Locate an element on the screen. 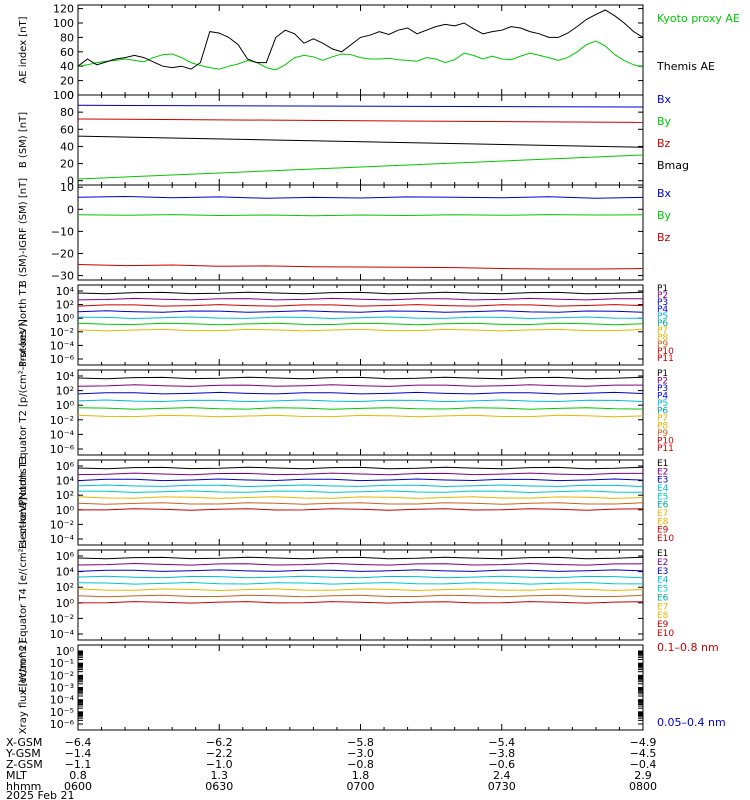  y-tick-label: 20 is located at coordinates (67, 164).